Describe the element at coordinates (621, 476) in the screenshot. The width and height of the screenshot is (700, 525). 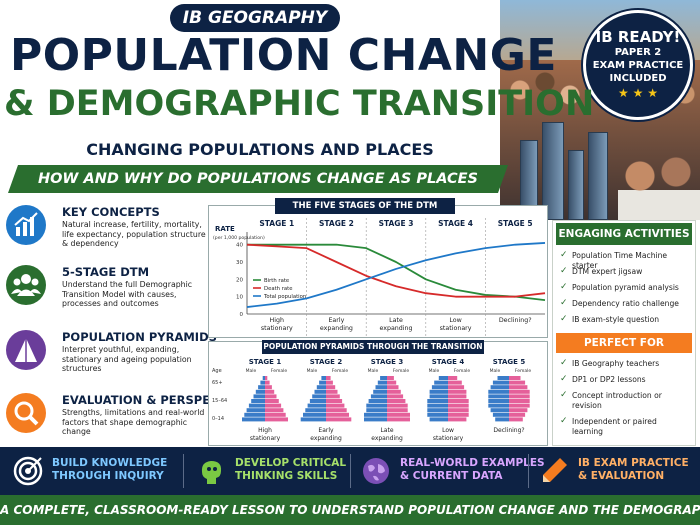
I see `benefit-line2: & EVALUATION` at that location.